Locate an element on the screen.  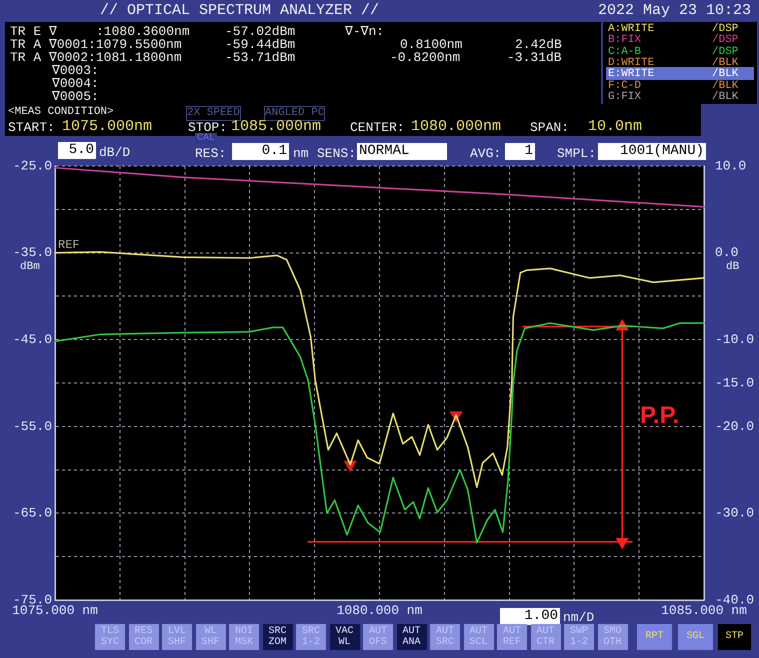
soft-key-button: AUT CTR is located at coordinates (545, 637).